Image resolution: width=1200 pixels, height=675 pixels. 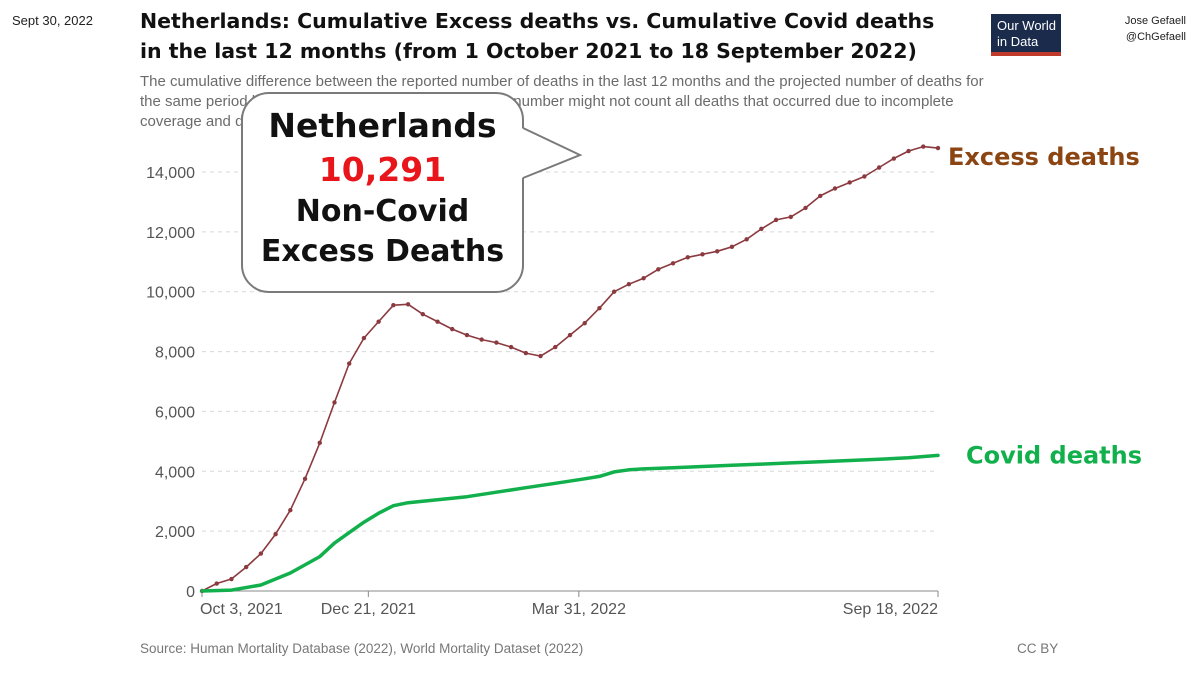 What do you see at coordinates (170, 233) in the screenshot?
I see `y-tick-label: 12,000` at bounding box center [170, 233].